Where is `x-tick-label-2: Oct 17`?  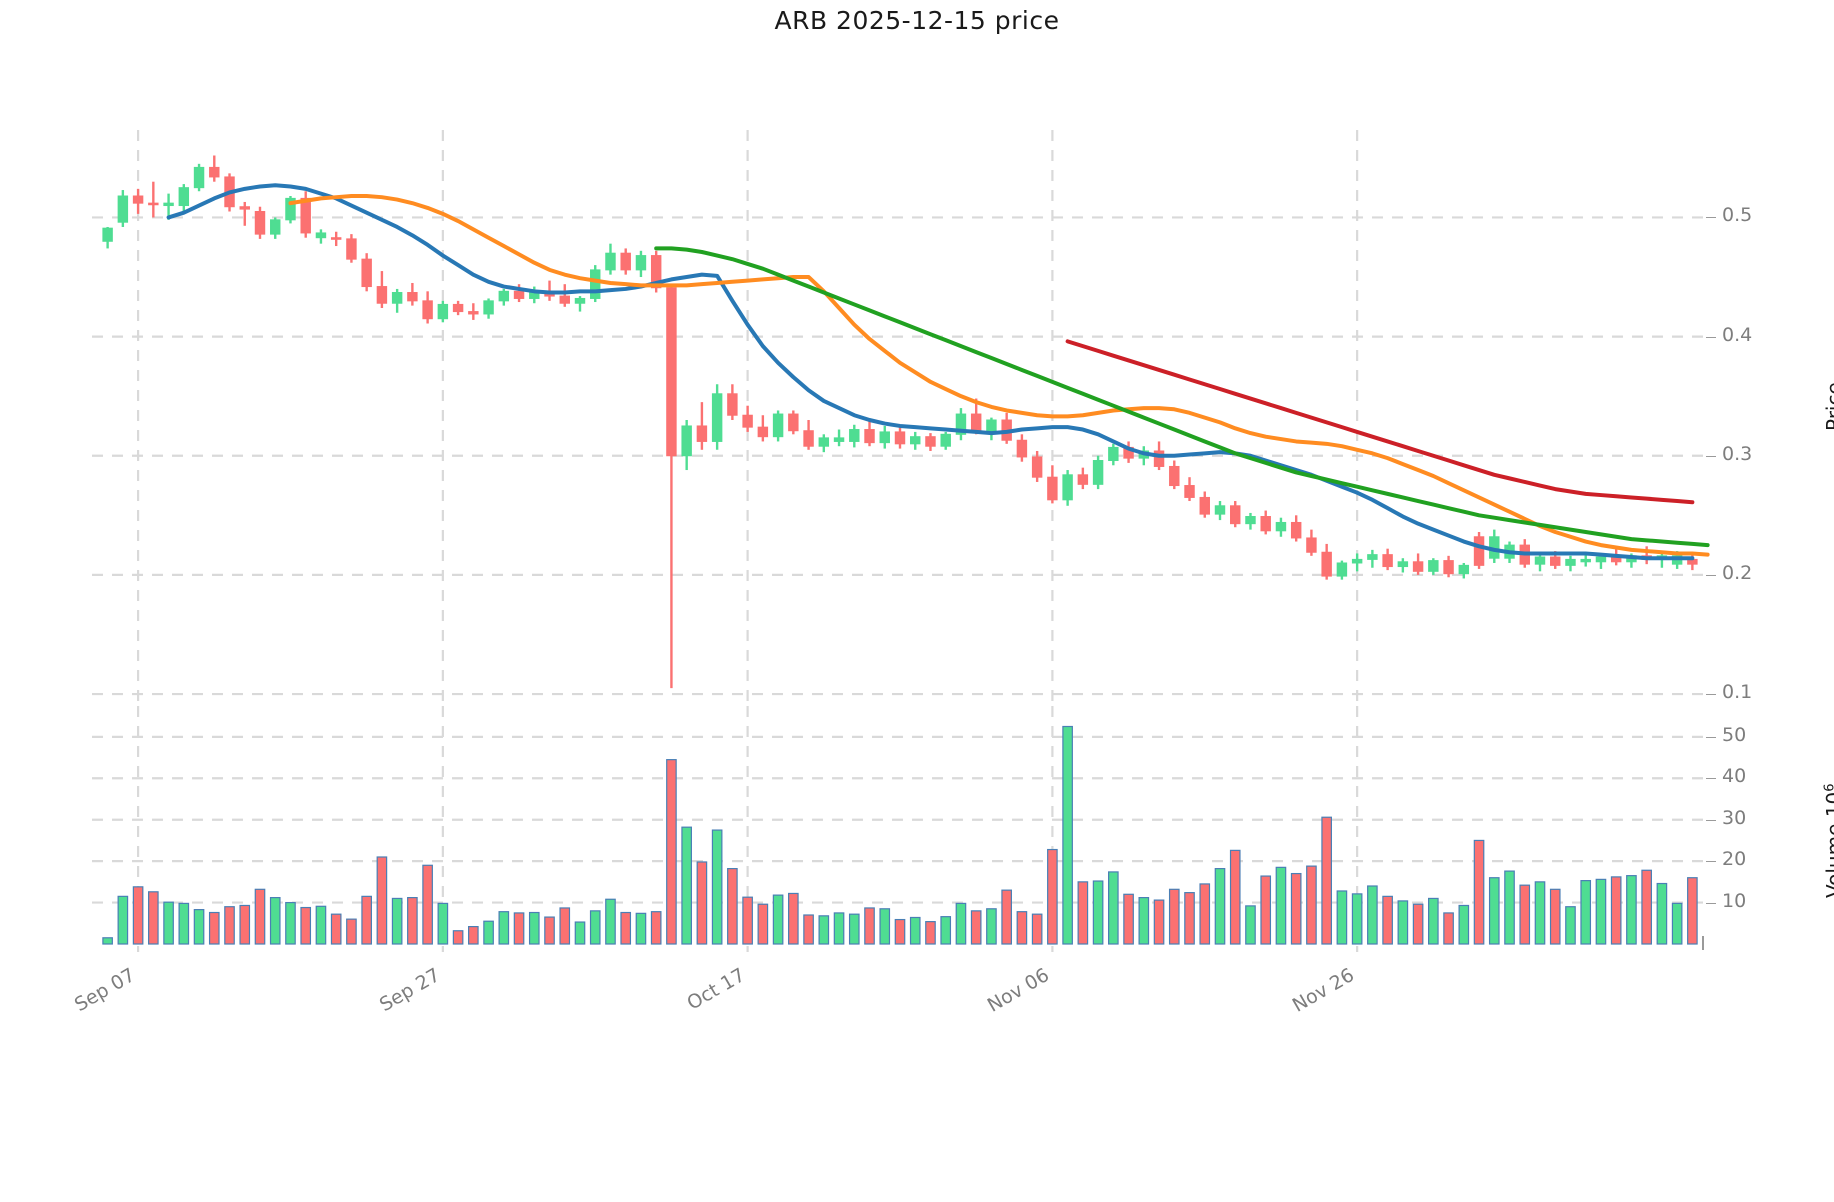 x-tick-label-2: Oct 17 is located at coordinates (715, 989).